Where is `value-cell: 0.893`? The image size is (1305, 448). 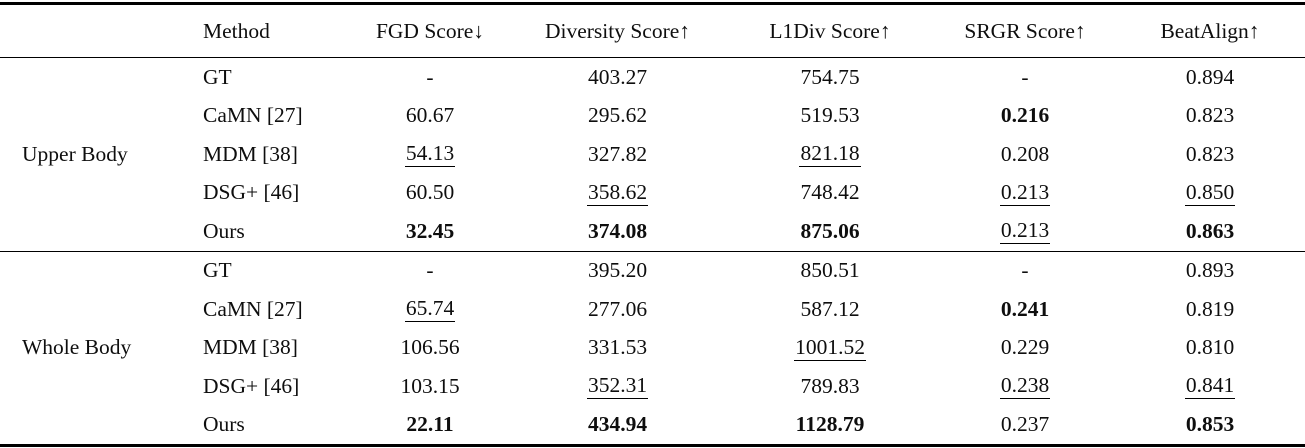
value-cell: 0.893 is located at coordinates (1210, 270).